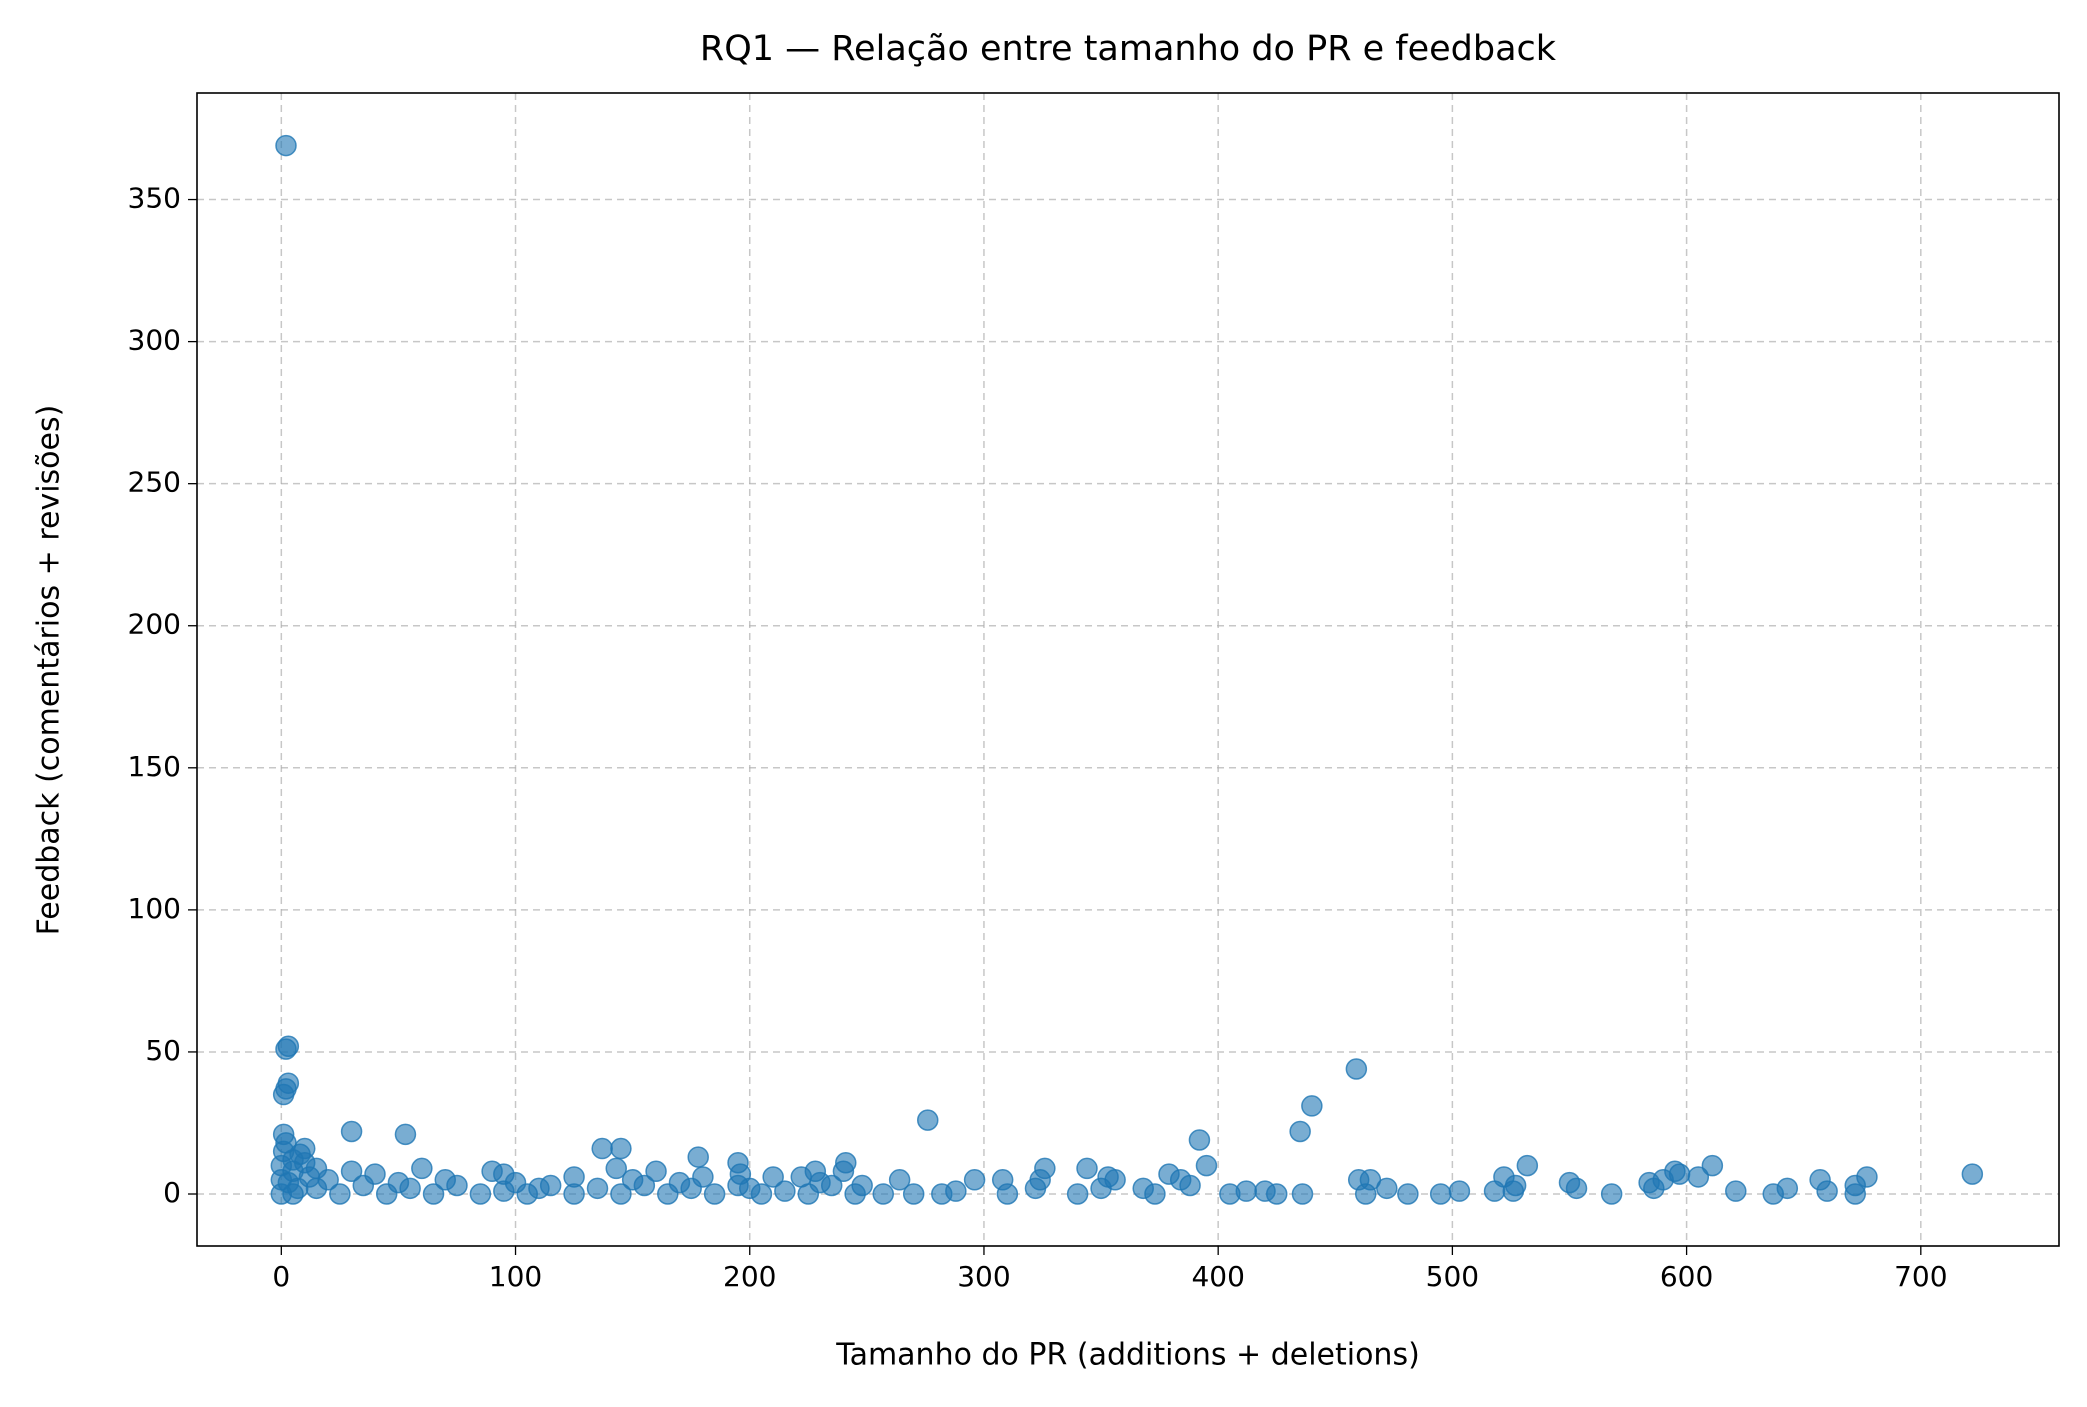 This screenshot has height=1407, width=2087. What do you see at coordinates (1920, 1276) in the screenshot?
I see `x-tick-label: 700` at bounding box center [1920, 1276].